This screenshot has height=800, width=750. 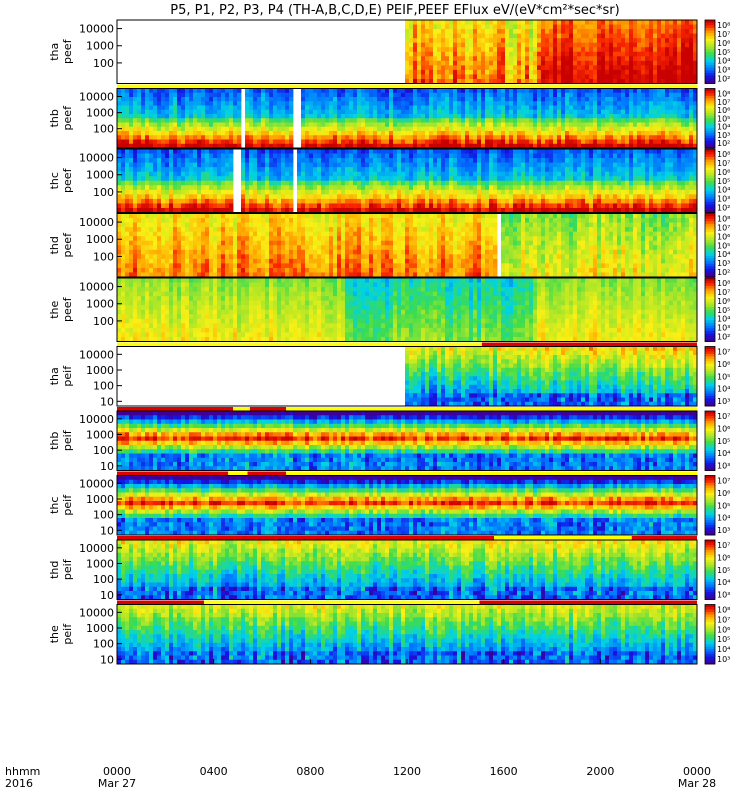 What do you see at coordinates (710, 59) in the screenshot?
I see `colorbar-swatch` at bounding box center [710, 59].